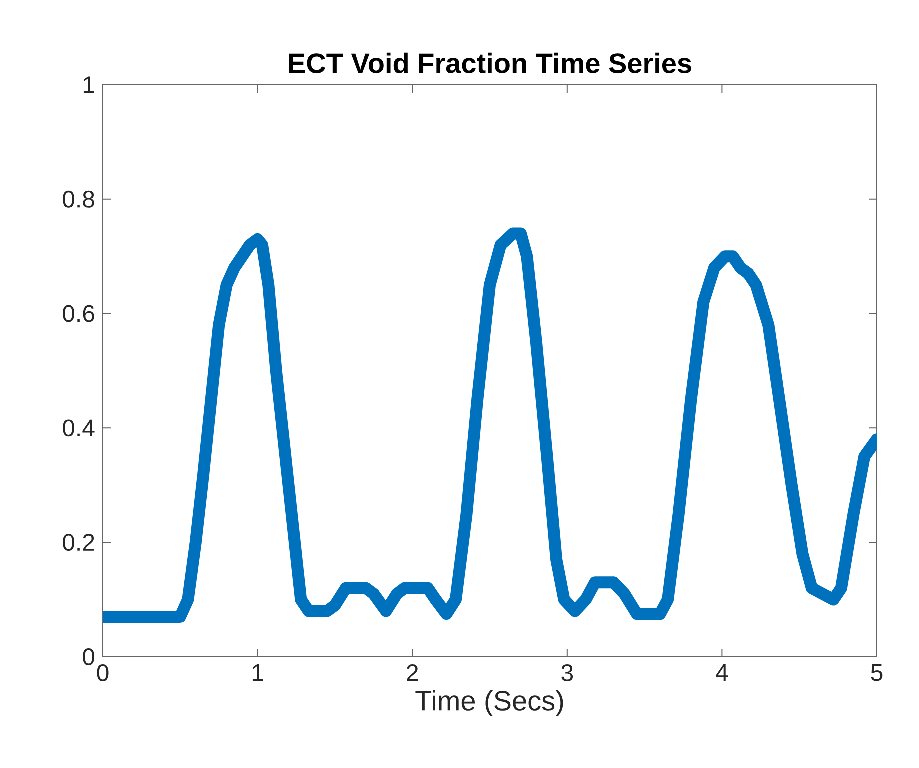 This screenshot has width=919, height=768. I want to click on y-tick-label: 0.2, so click(78, 543).